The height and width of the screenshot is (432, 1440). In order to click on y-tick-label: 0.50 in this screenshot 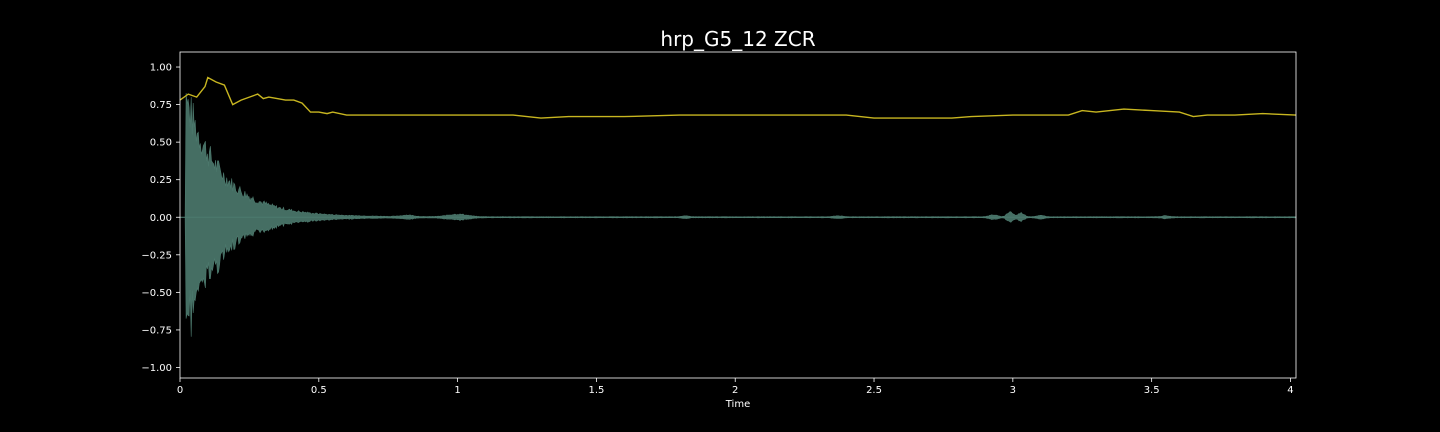, I will do `click(161, 143)`.